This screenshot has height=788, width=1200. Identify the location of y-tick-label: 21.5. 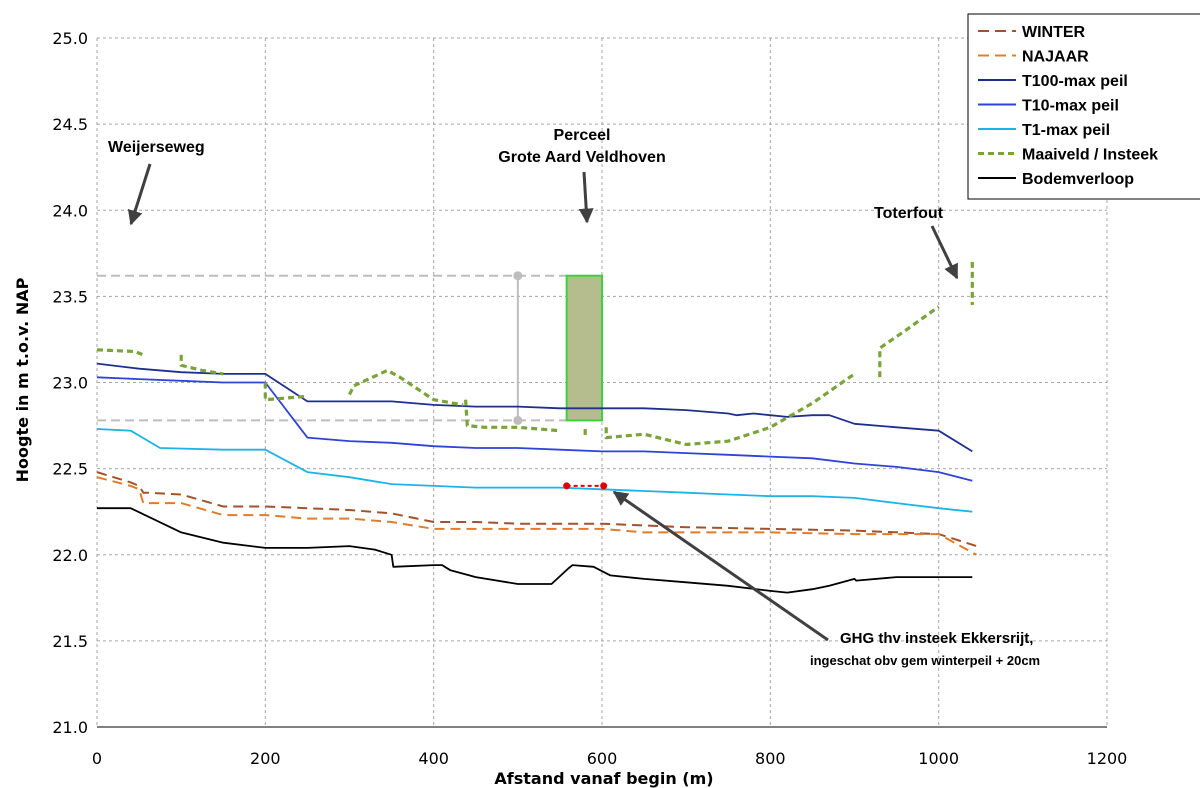
(70, 641).